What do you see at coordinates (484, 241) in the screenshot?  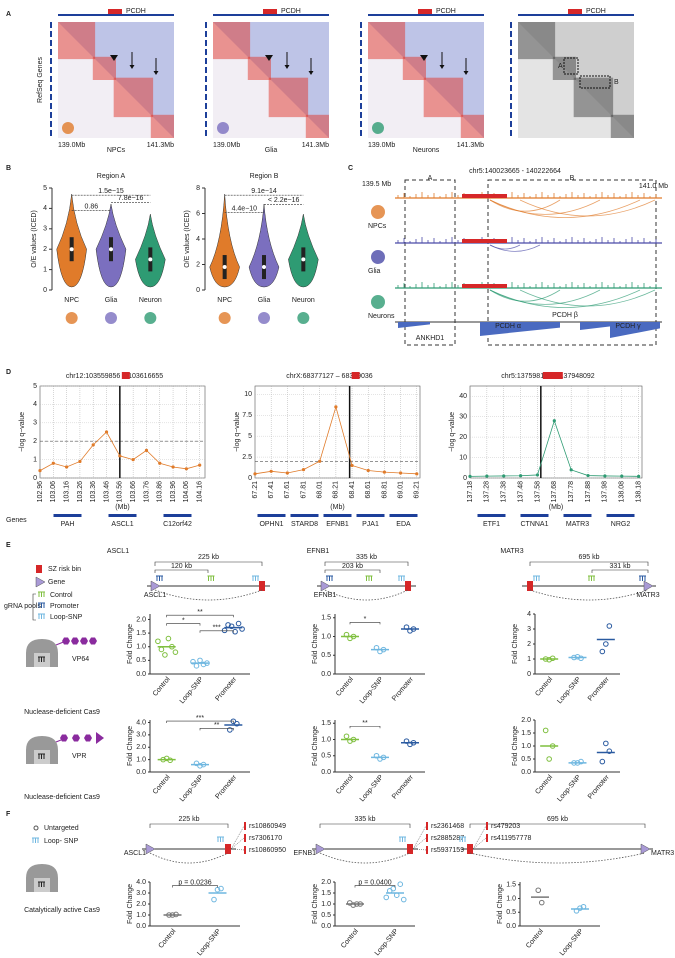 I see `anchor` at bounding box center [484, 241].